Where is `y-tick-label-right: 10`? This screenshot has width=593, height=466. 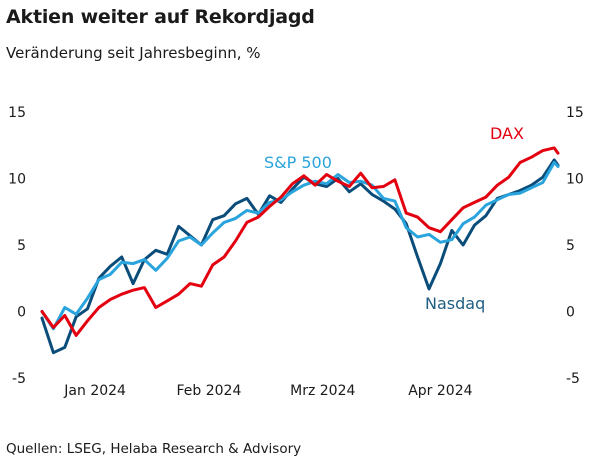 y-tick-label-right: 10 is located at coordinates (575, 180).